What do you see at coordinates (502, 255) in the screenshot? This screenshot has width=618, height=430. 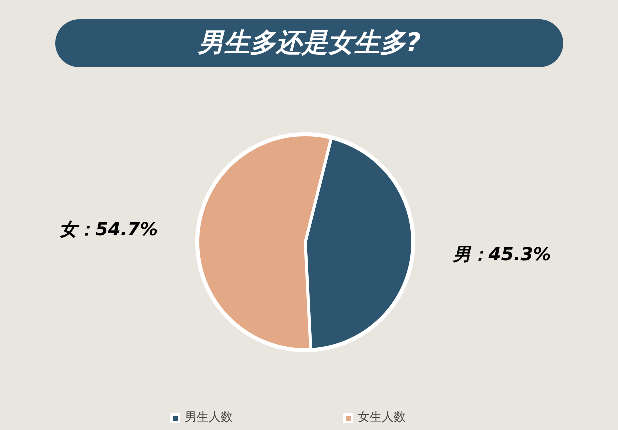 I see `data-label: 男：45.3%` at bounding box center [502, 255].